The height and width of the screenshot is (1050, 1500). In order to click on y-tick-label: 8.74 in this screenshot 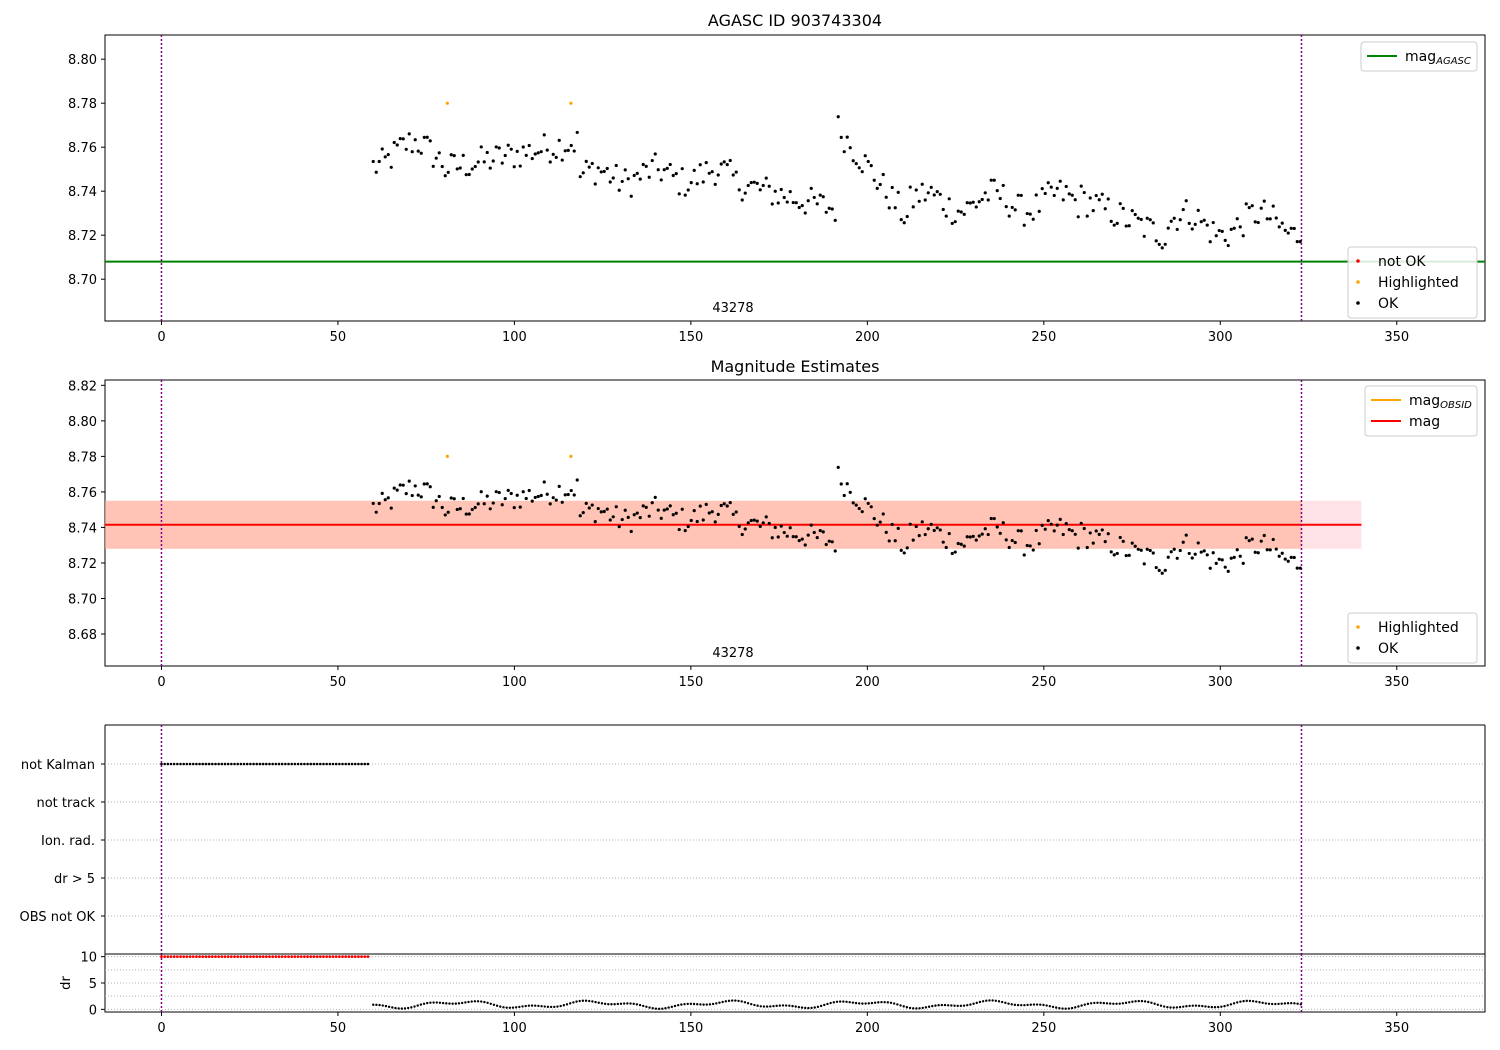, I will do `click(82, 528)`.